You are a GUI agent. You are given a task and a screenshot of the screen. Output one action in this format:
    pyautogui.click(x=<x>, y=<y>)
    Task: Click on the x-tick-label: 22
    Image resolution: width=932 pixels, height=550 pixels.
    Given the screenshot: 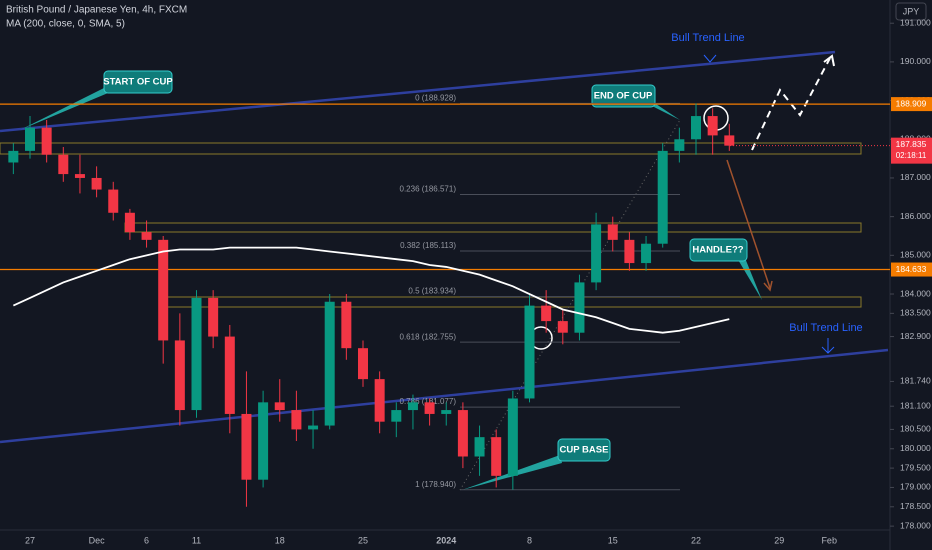 What is the action you would take?
    pyautogui.click(x=696, y=540)
    